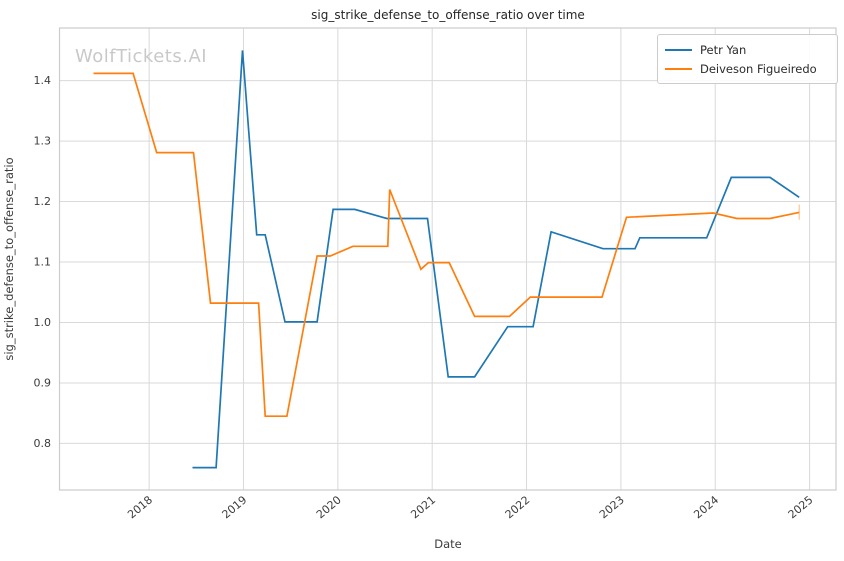 The width and height of the screenshot is (844, 561). Describe the element at coordinates (518, 507) in the screenshot. I see `x-tick-label-2022: 2022` at that location.